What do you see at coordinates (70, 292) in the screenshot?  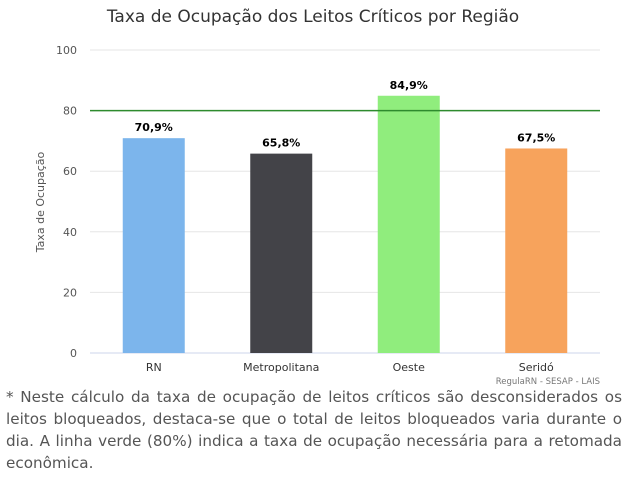 I see `y-tick-label: 20` at bounding box center [70, 292].